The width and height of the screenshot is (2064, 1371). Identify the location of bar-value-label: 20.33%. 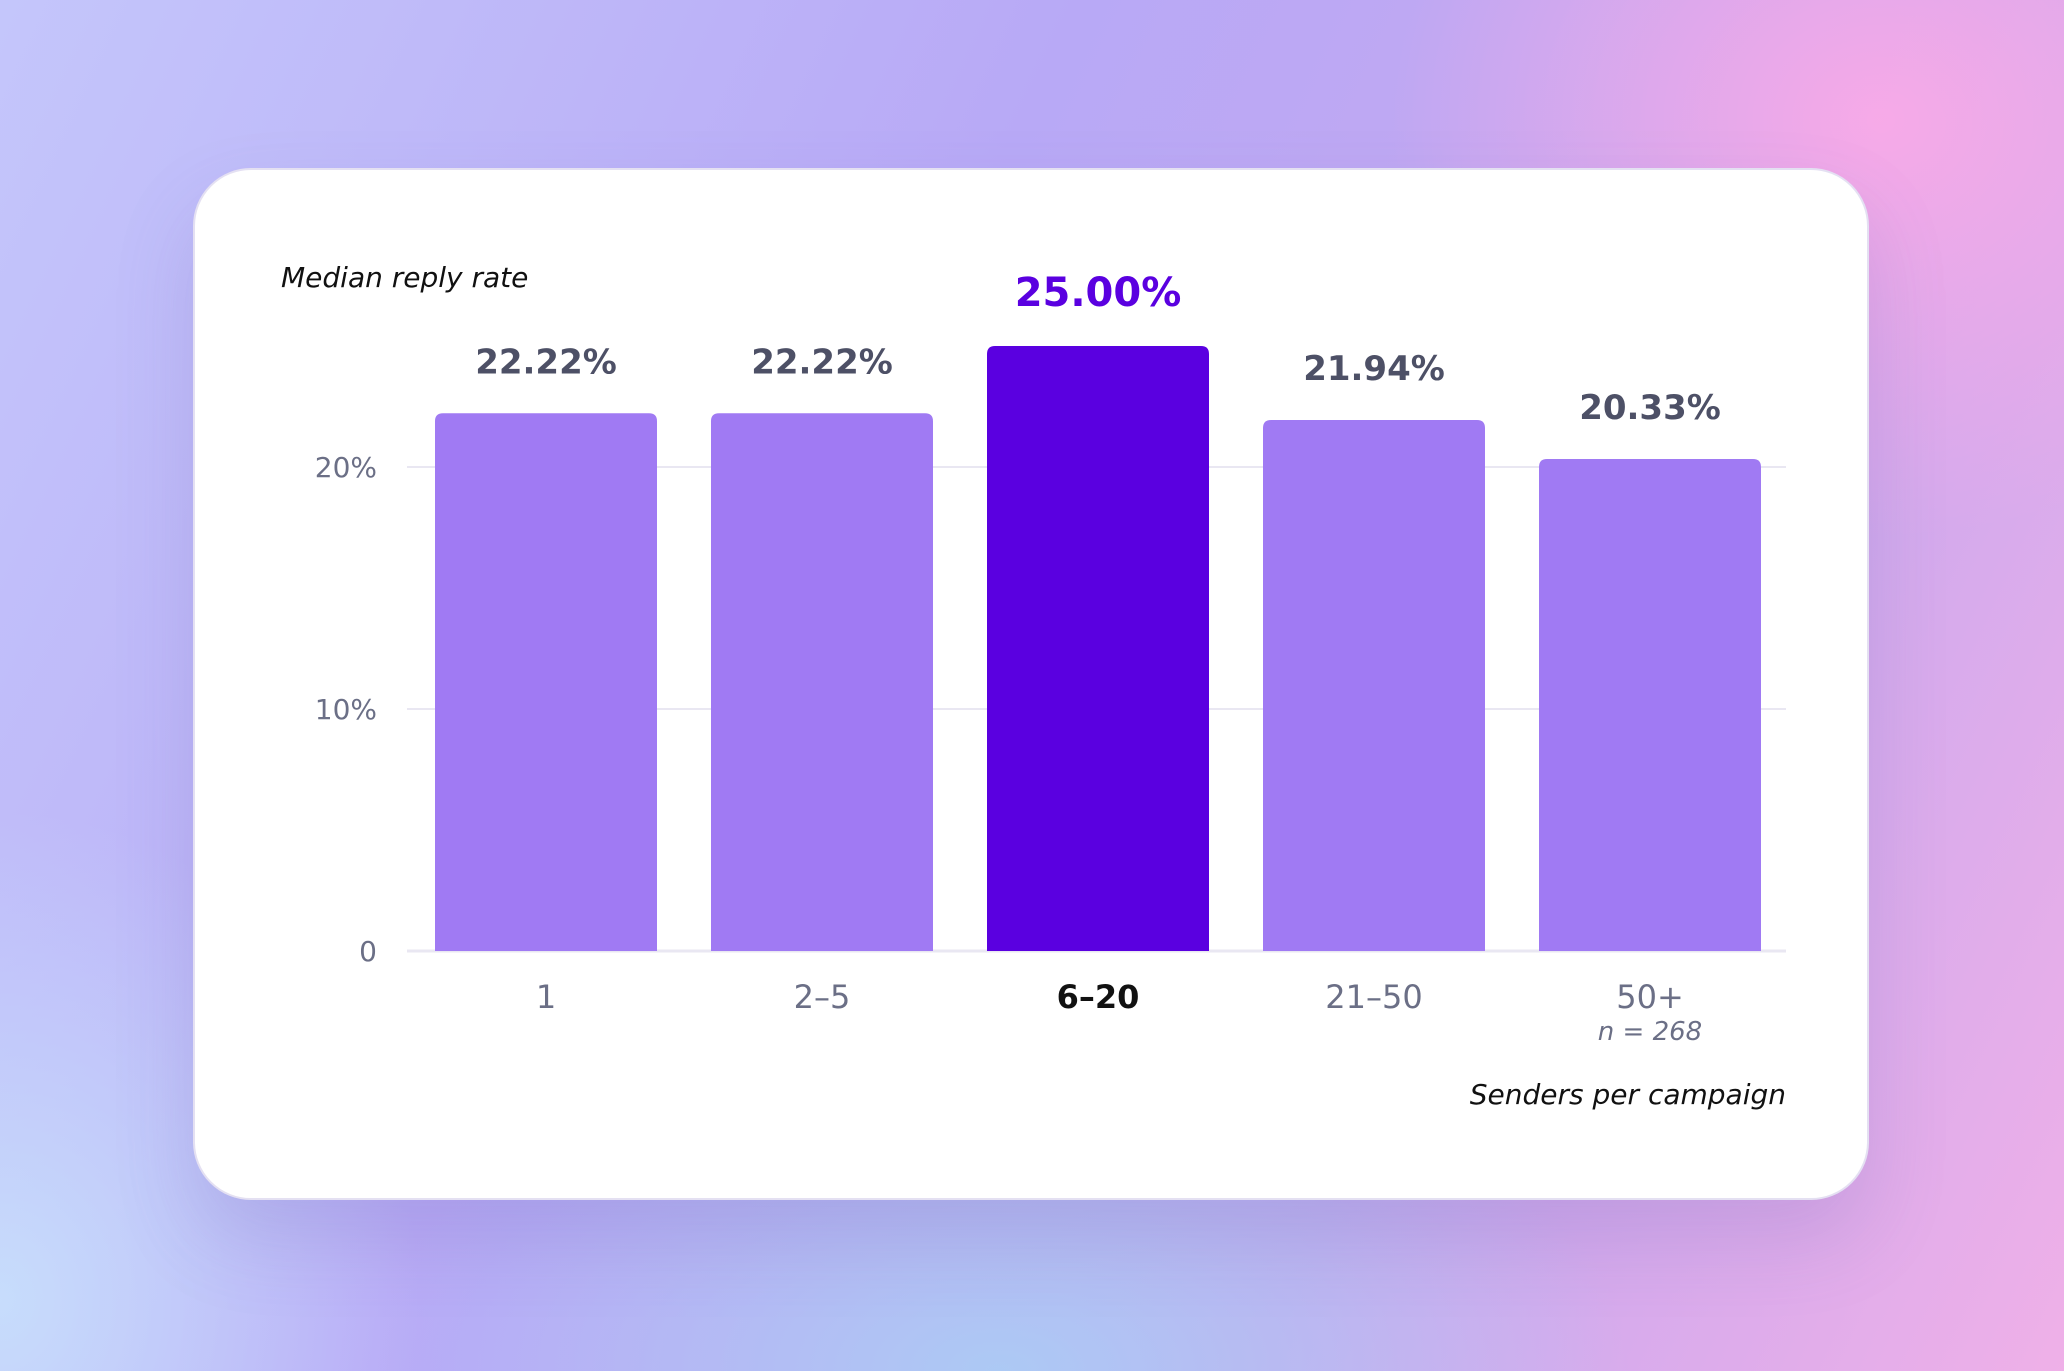
(1650, 408).